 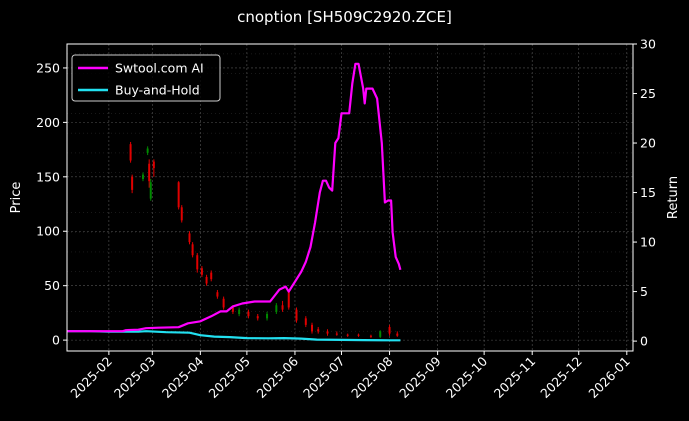 I want to click on y-right-tick-label: 0, so click(x=644, y=341).